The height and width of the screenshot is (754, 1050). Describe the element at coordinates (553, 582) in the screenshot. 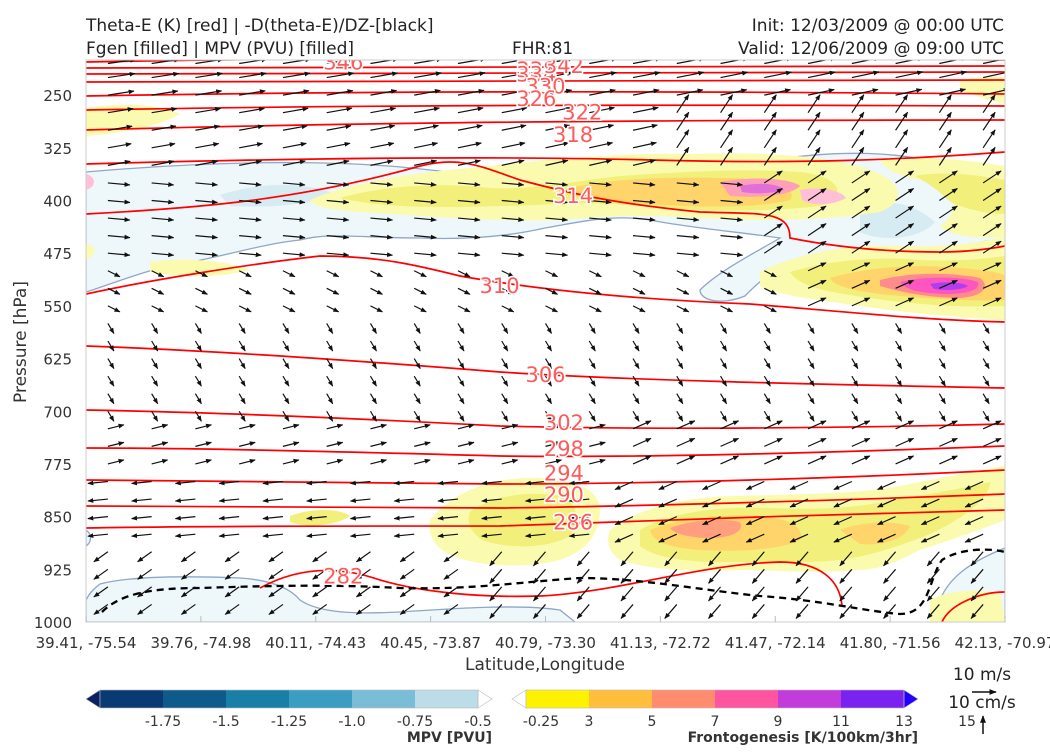

I see `stability-contour` at that location.